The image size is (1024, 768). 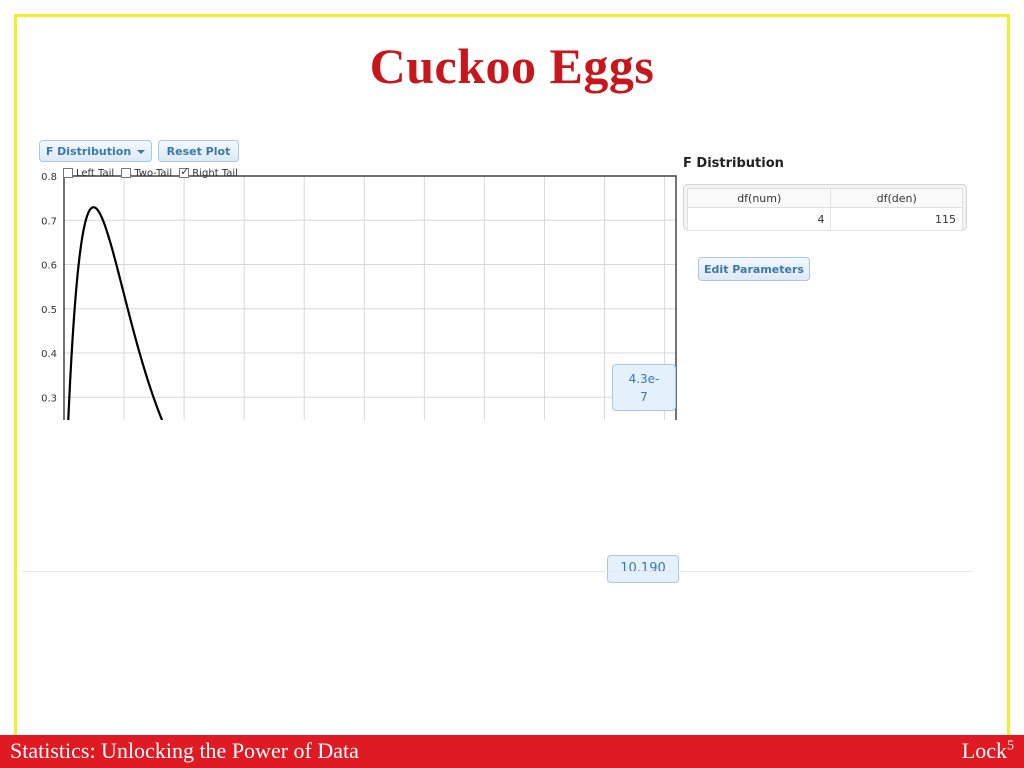 What do you see at coordinates (49, 221) in the screenshot?
I see `y-tick-label: 0.7` at bounding box center [49, 221].